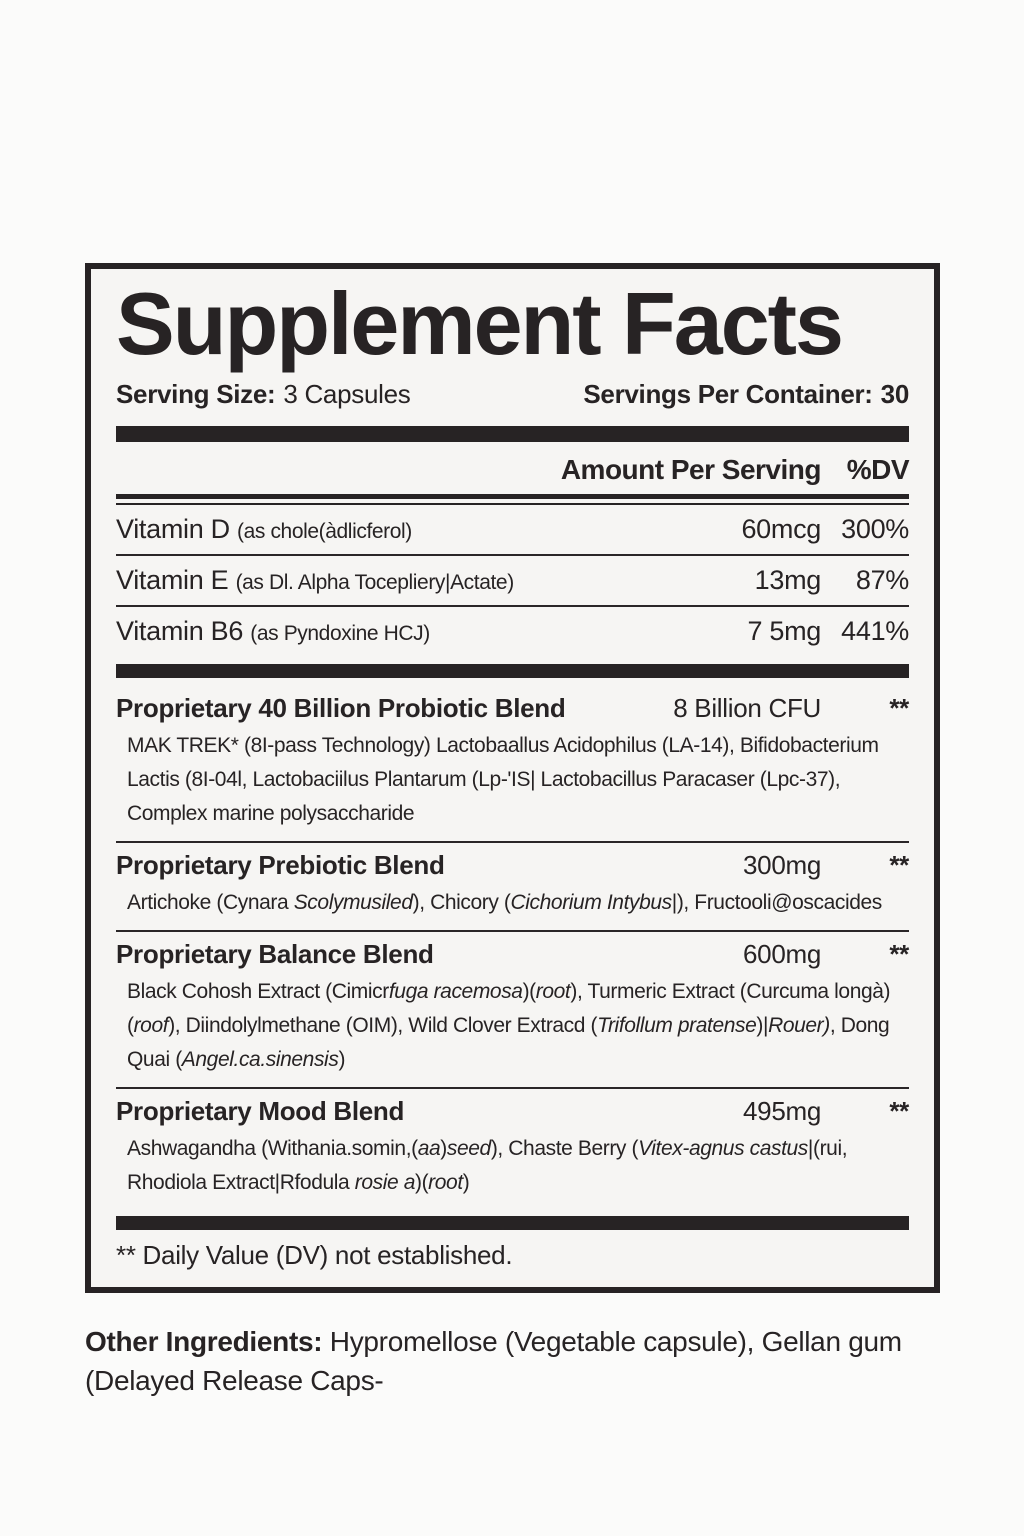 The width and height of the screenshot is (1024, 1536). I want to click on dv-header: %DV, so click(878, 469).